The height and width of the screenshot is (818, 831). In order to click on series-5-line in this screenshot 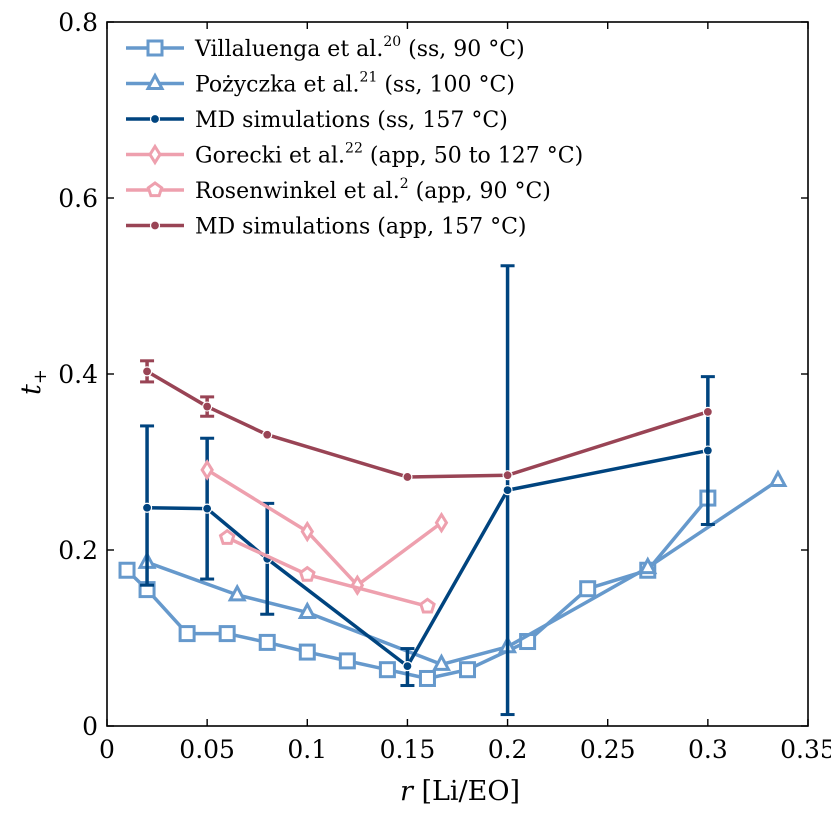, I will do `click(427, 424)`.